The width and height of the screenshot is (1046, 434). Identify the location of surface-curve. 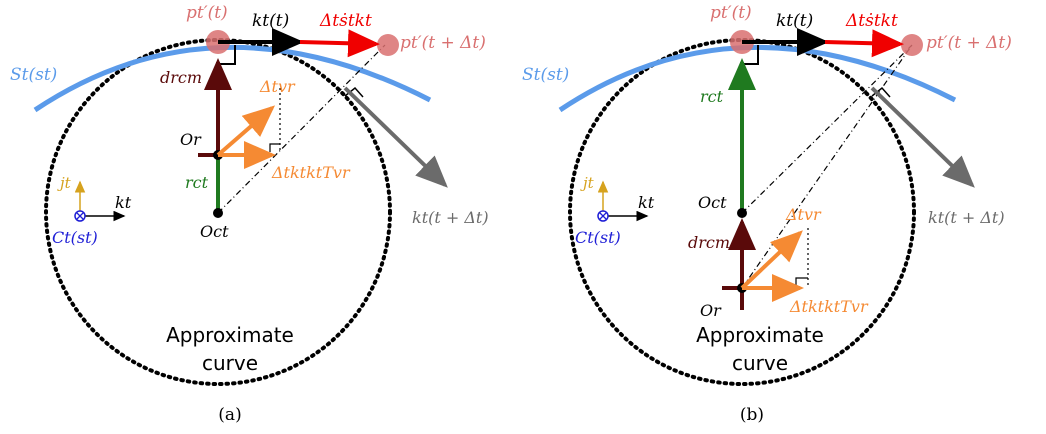
(232, 78).